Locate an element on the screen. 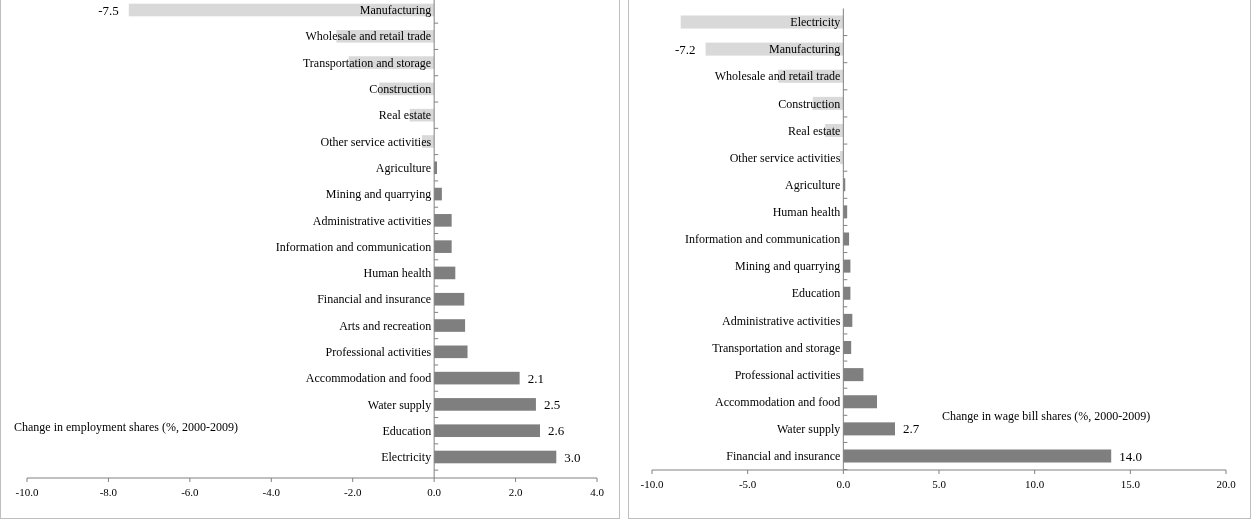  data-label: -7.2 is located at coordinates (685, 49).